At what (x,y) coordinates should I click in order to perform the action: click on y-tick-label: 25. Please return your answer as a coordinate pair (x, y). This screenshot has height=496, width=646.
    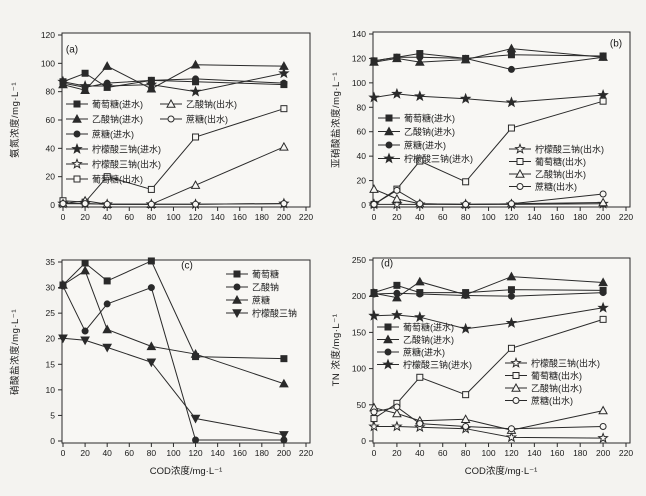
    Looking at the image, I should click on (51, 313).